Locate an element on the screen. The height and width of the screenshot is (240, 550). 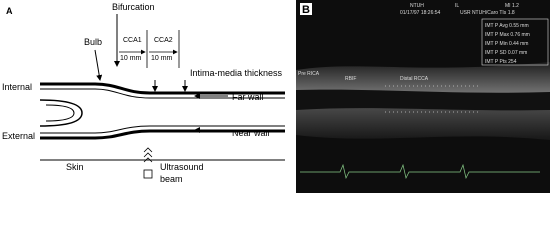
label: Distal RCCA is located at coordinates (414, 79).